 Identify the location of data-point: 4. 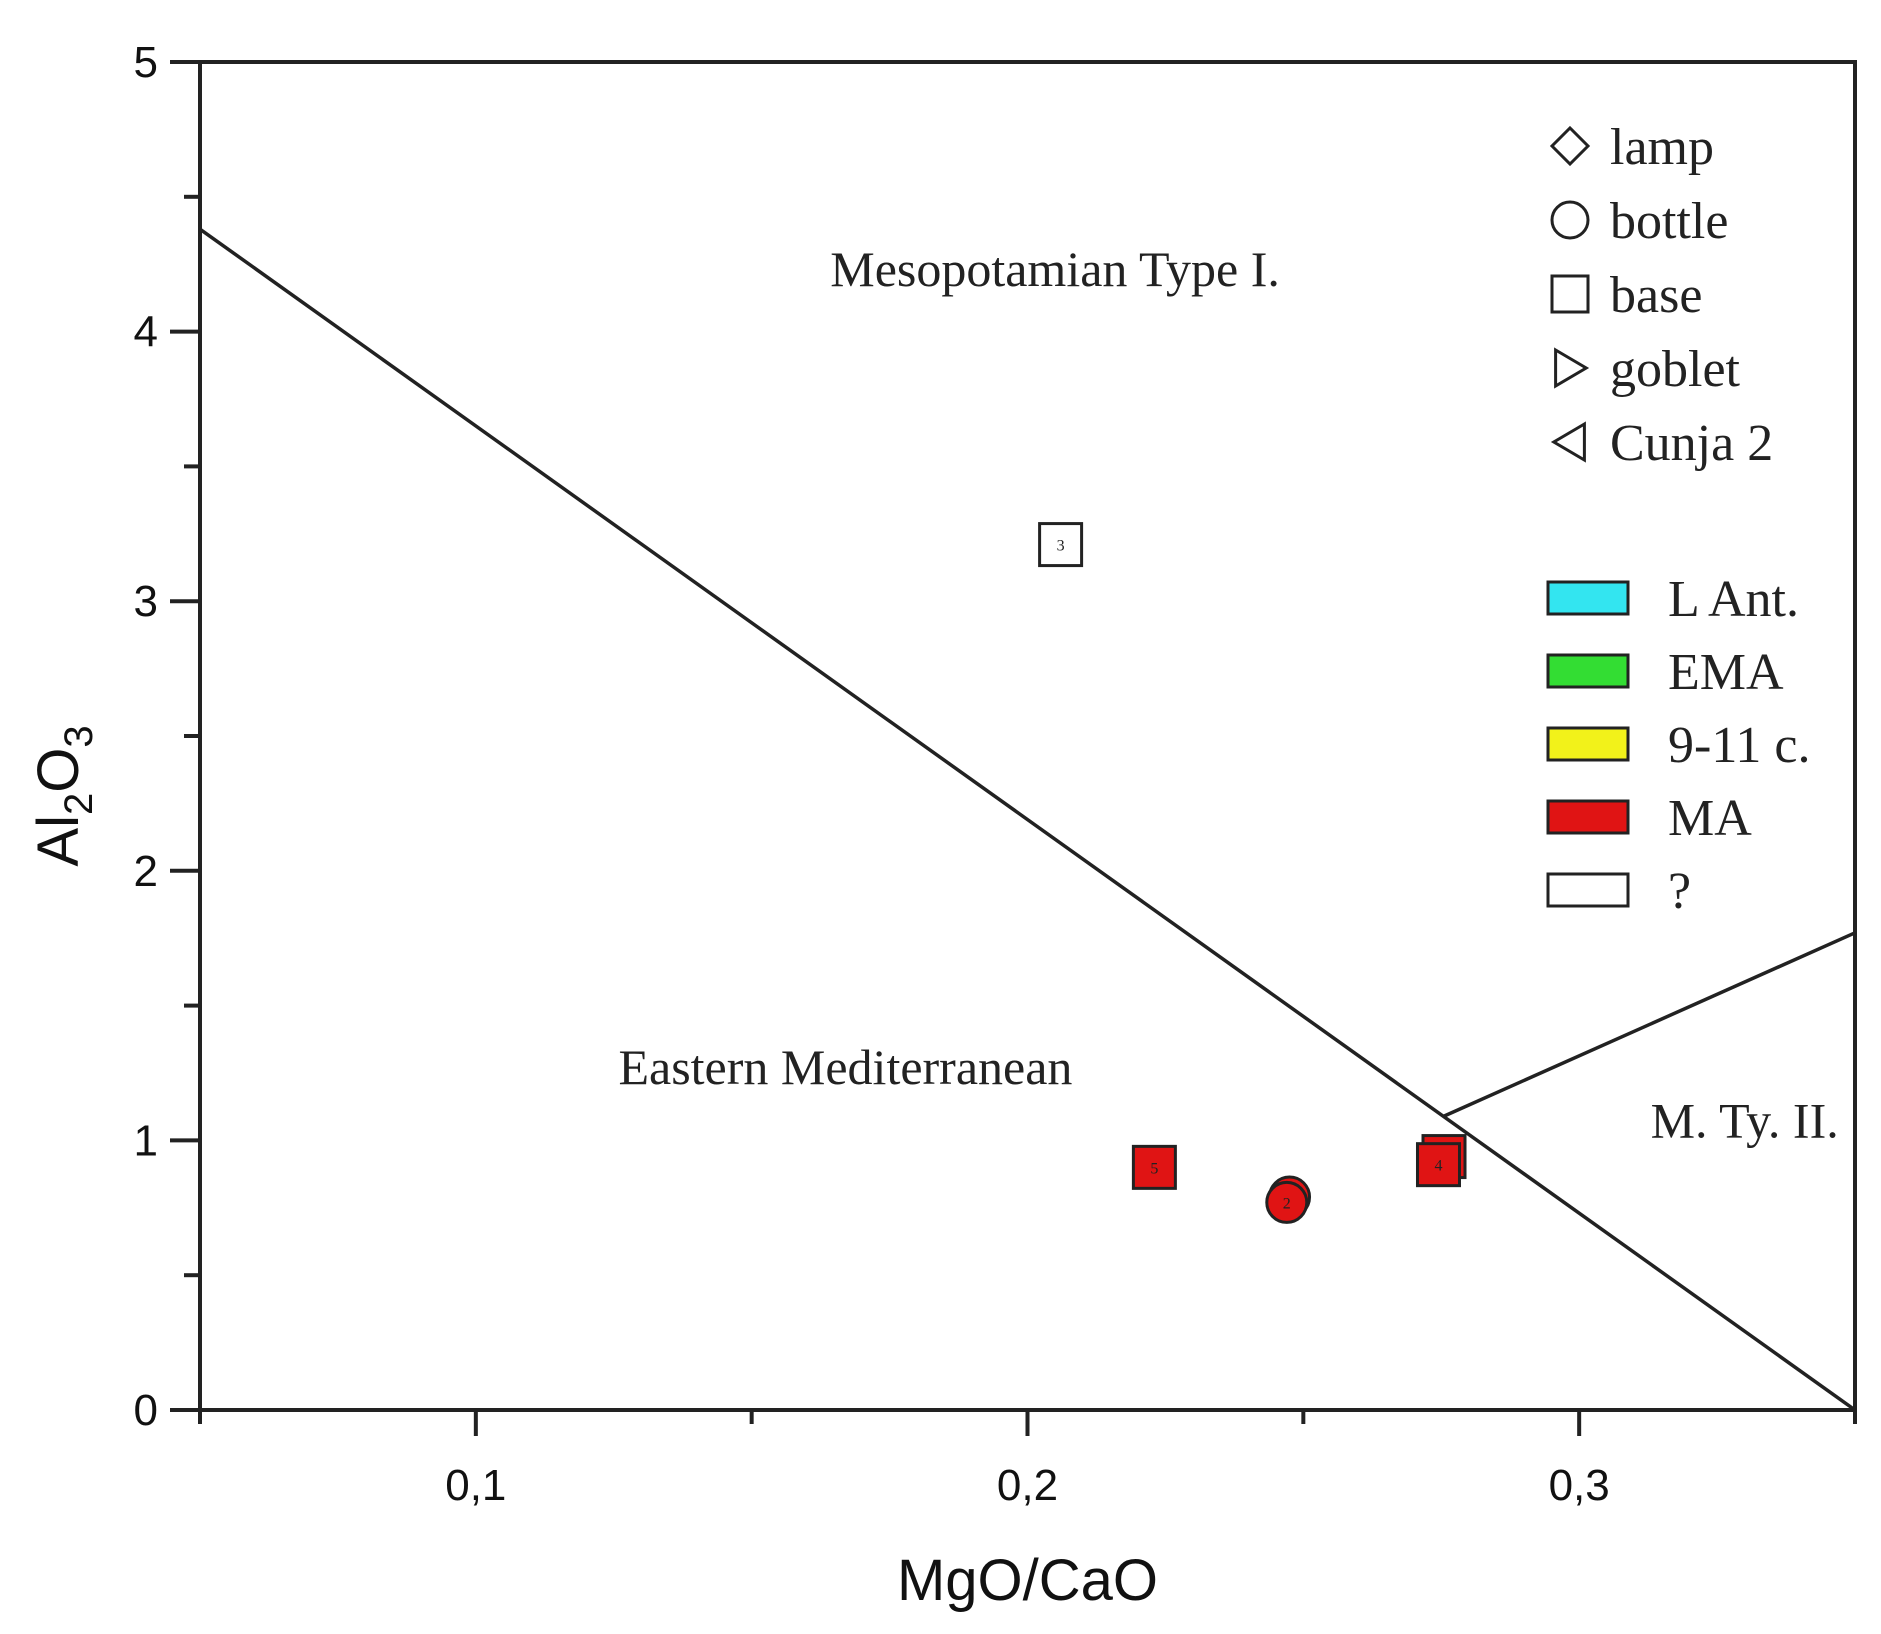
(1438, 1165).